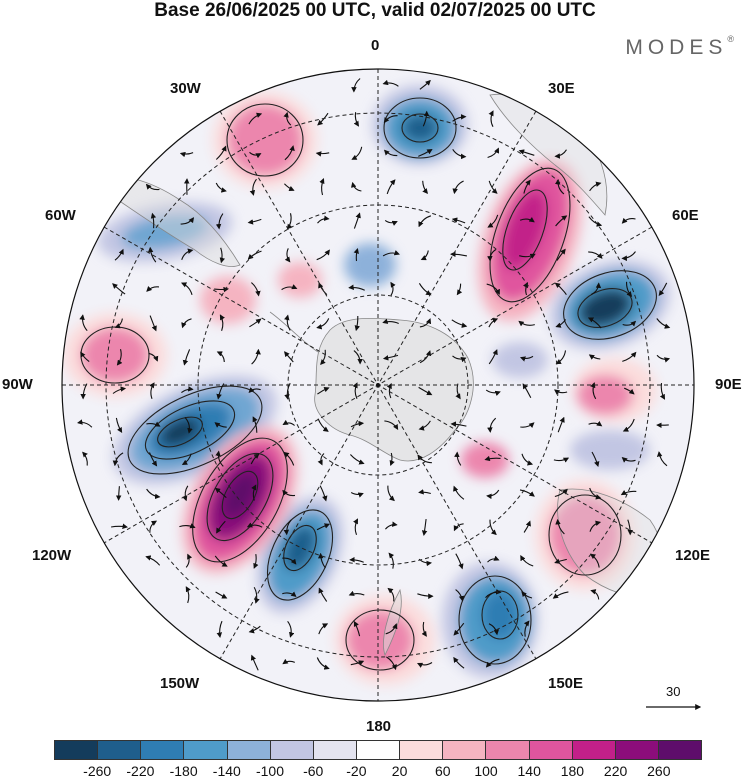 The height and width of the screenshot is (783, 750). What do you see at coordinates (226, 771) in the screenshot?
I see `colorbar-tick-label: -140` at bounding box center [226, 771].